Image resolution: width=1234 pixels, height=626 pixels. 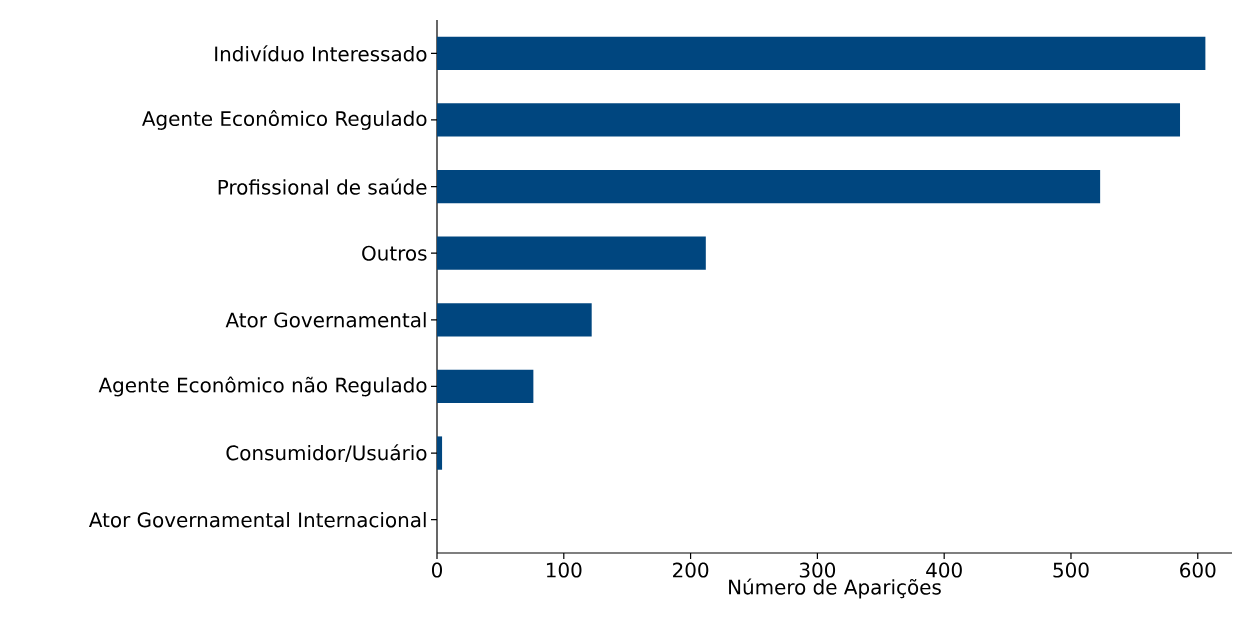 What do you see at coordinates (322, 186) in the screenshot?
I see `y-tick-label: Profissional de saúde` at bounding box center [322, 186].